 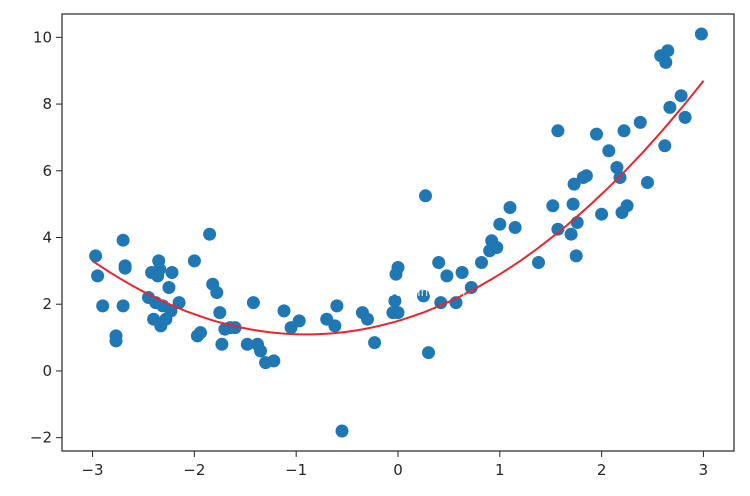 I want to click on y-tick-label: 8, so click(x=47, y=104).